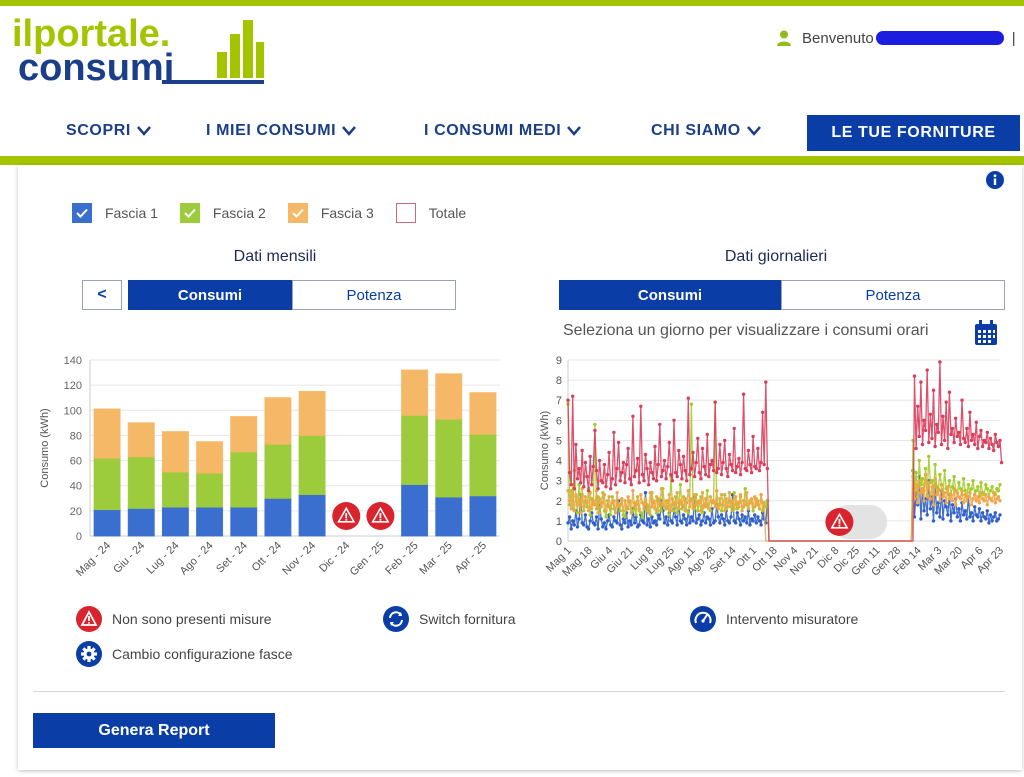 The image size is (1024, 777). Describe the element at coordinates (89, 619) in the screenshot. I see `warning-icon` at that location.